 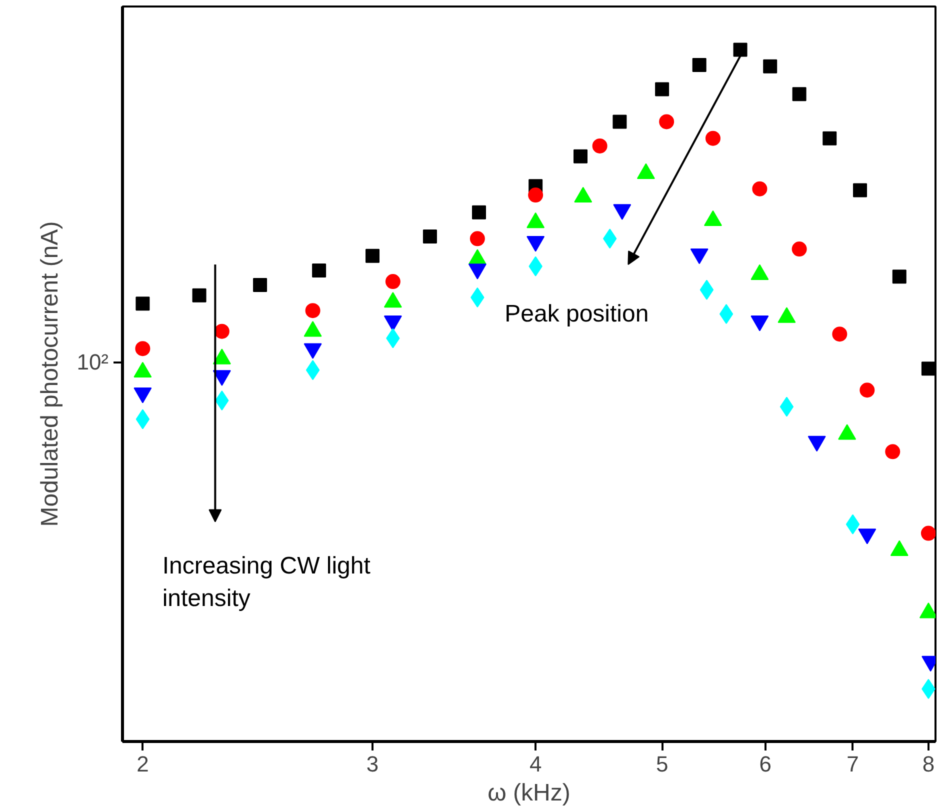 What do you see at coordinates (529, 793) in the screenshot?
I see `x-axis-title: ω (kHz)` at bounding box center [529, 793].